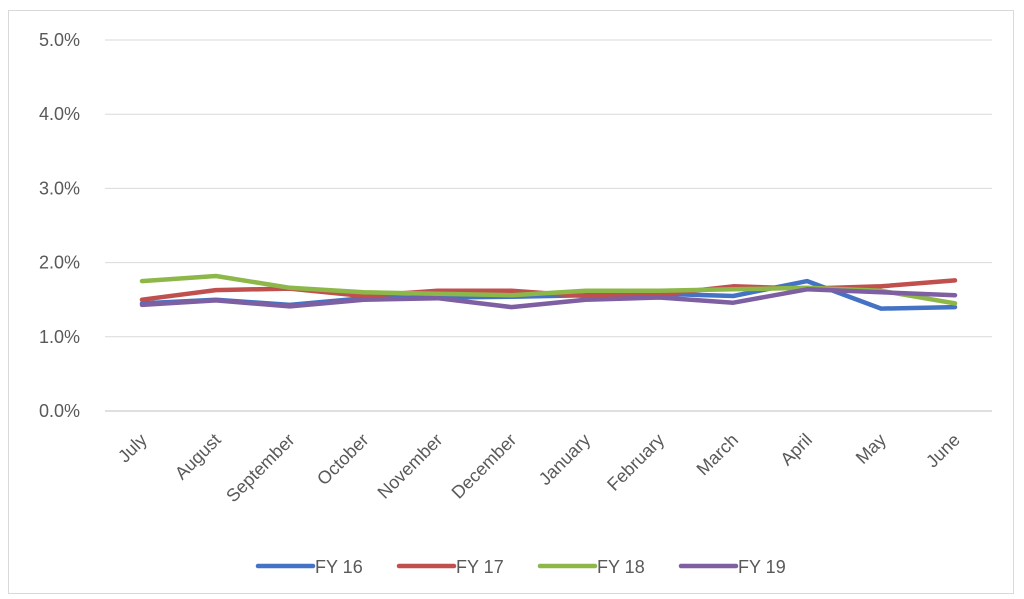 The height and width of the screenshot is (599, 1024). Describe the element at coordinates (59, 188) in the screenshot. I see `y-tick-label: 3.0%` at that location.